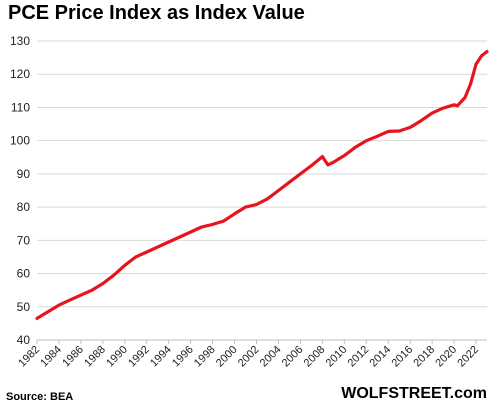 Image resolution: width=495 pixels, height=410 pixels. What do you see at coordinates (205, 357) in the screenshot?
I see `x-tick-label: 1998` at bounding box center [205, 357].